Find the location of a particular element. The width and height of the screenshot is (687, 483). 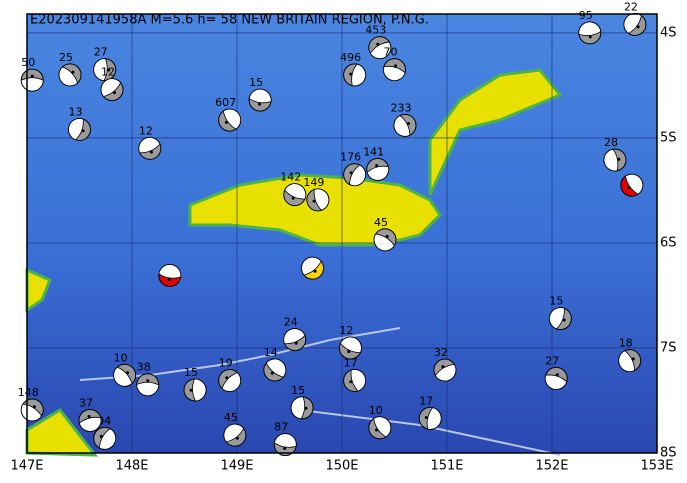

depth-label: 12 is located at coordinates (346, 330).